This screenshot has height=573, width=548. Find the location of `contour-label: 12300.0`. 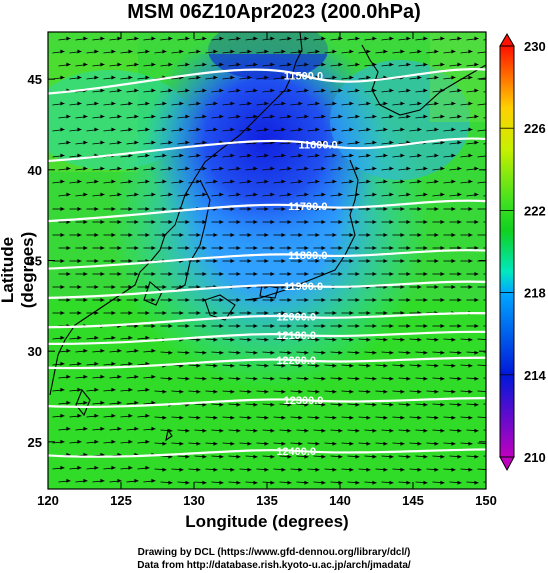

contour-label: 12300.0 is located at coordinates (304, 401).